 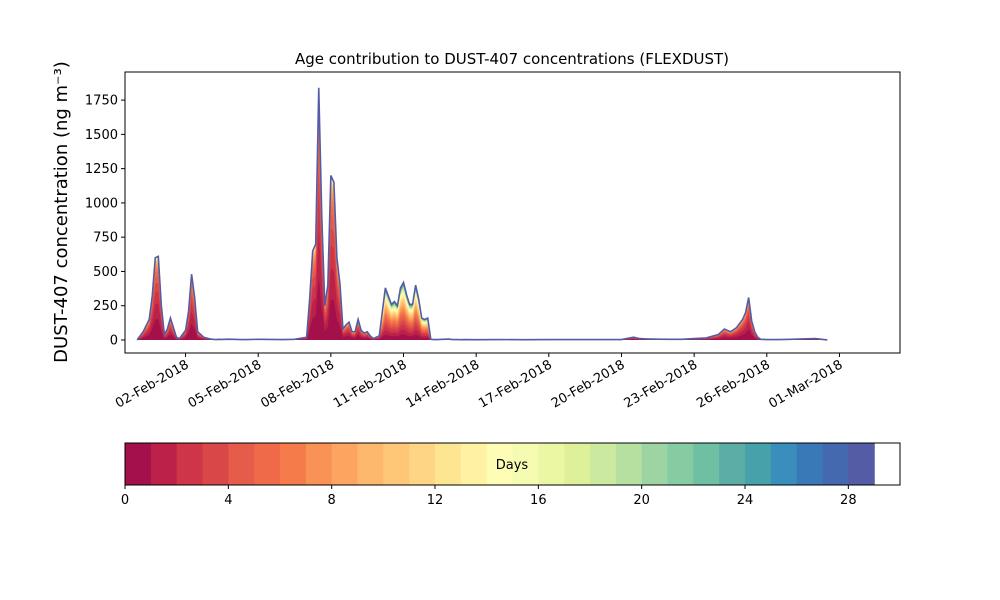 What do you see at coordinates (101, 169) in the screenshot?
I see `y-tick-label: 1250` at bounding box center [101, 169].